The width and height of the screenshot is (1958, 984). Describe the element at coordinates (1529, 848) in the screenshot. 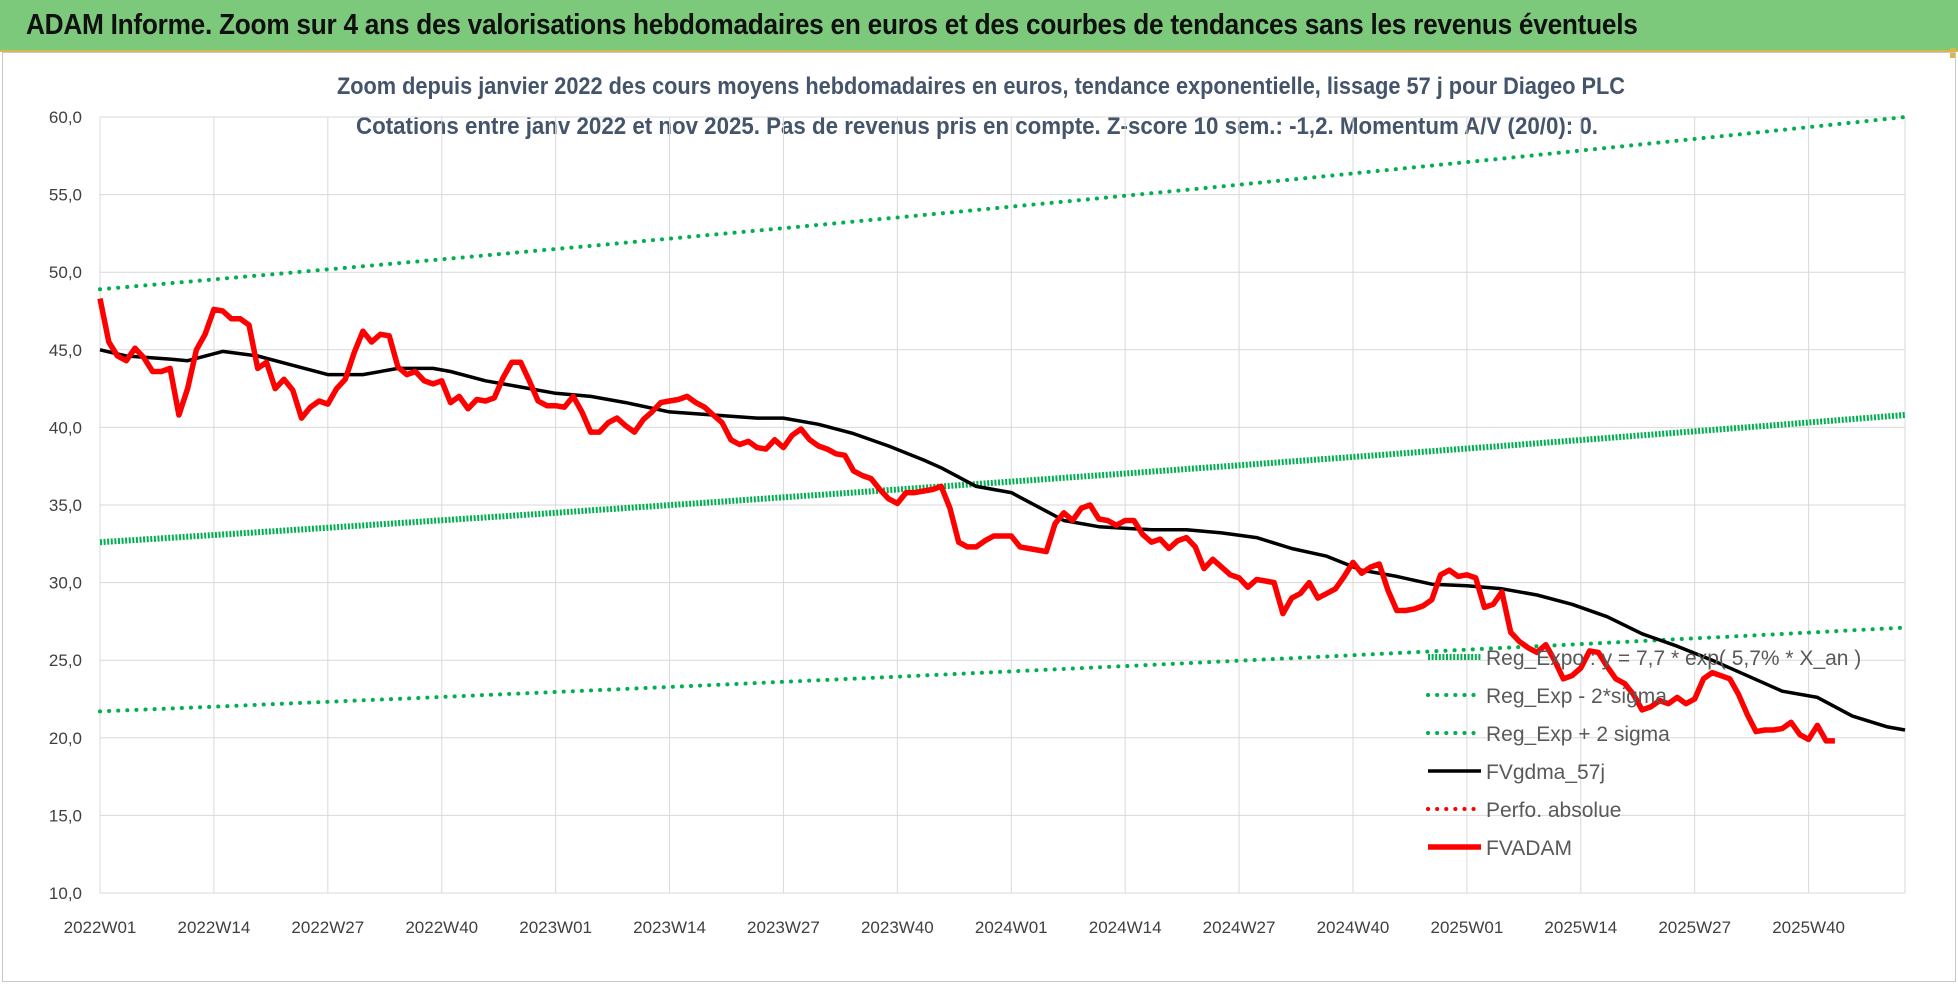

I see `legend-label: FVADAM` at that location.